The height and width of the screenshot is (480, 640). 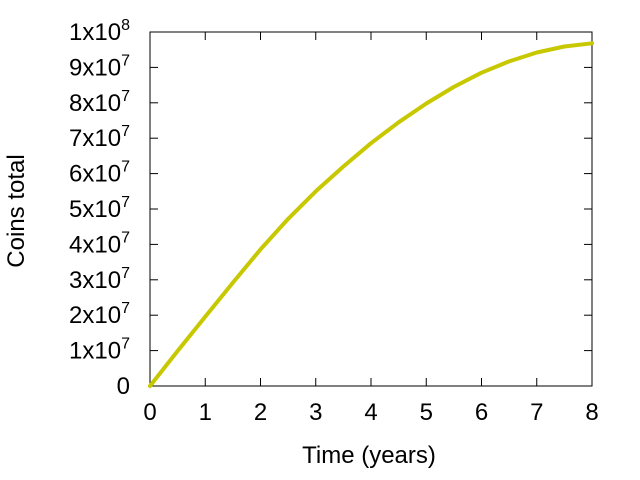 What do you see at coordinates (370, 412) in the screenshot?
I see `x-tick-label: 4` at bounding box center [370, 412].